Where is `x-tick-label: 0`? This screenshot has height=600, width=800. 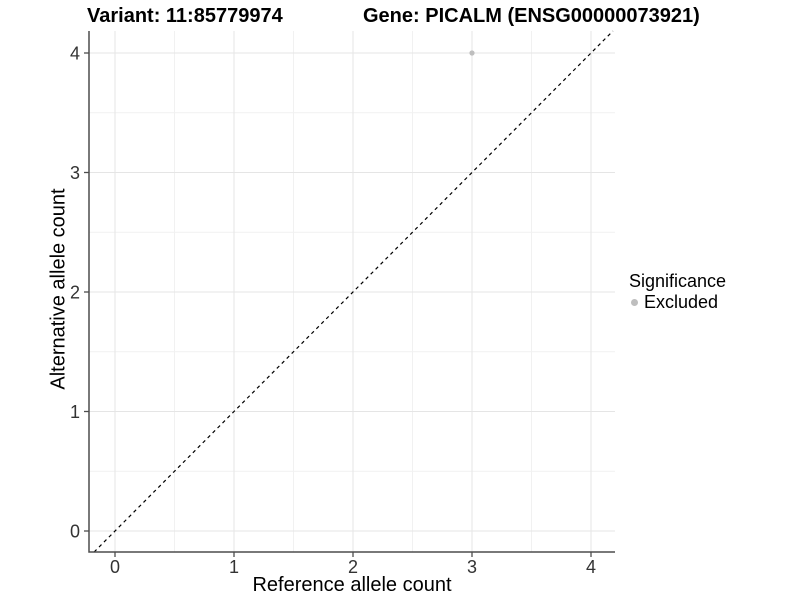 x-tick-label: 0 is located at coordinates (115, 567).